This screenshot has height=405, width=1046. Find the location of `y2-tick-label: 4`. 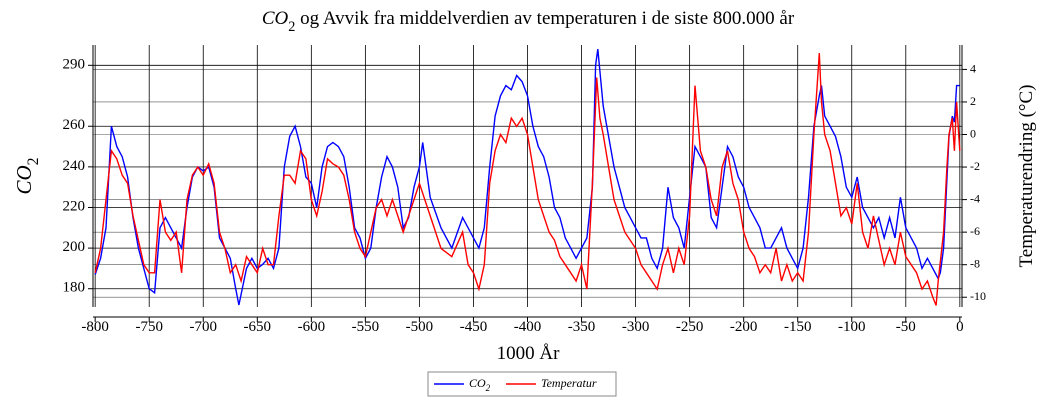

y2-tick-label: 4 is located at coordinates (973, 68).